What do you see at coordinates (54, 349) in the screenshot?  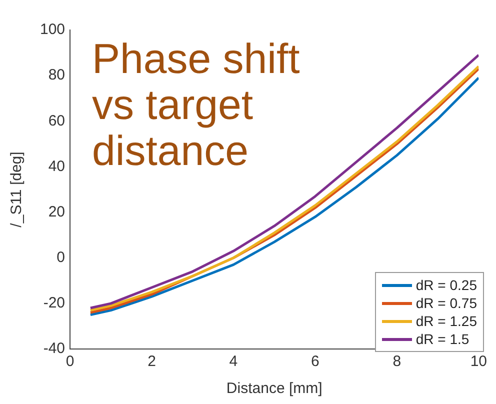 I see `y-tick-label: -40` at bounding box center [54, 349].